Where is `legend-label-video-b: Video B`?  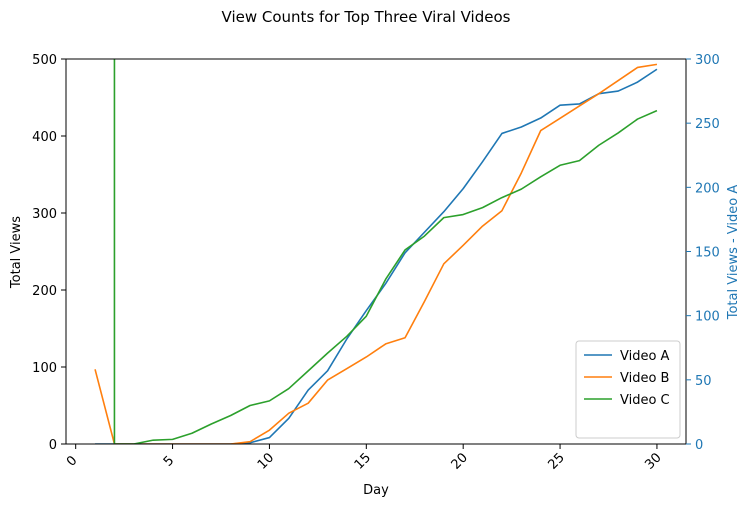 legend-label-video-b: Video B is located at coordinates (644, 378).